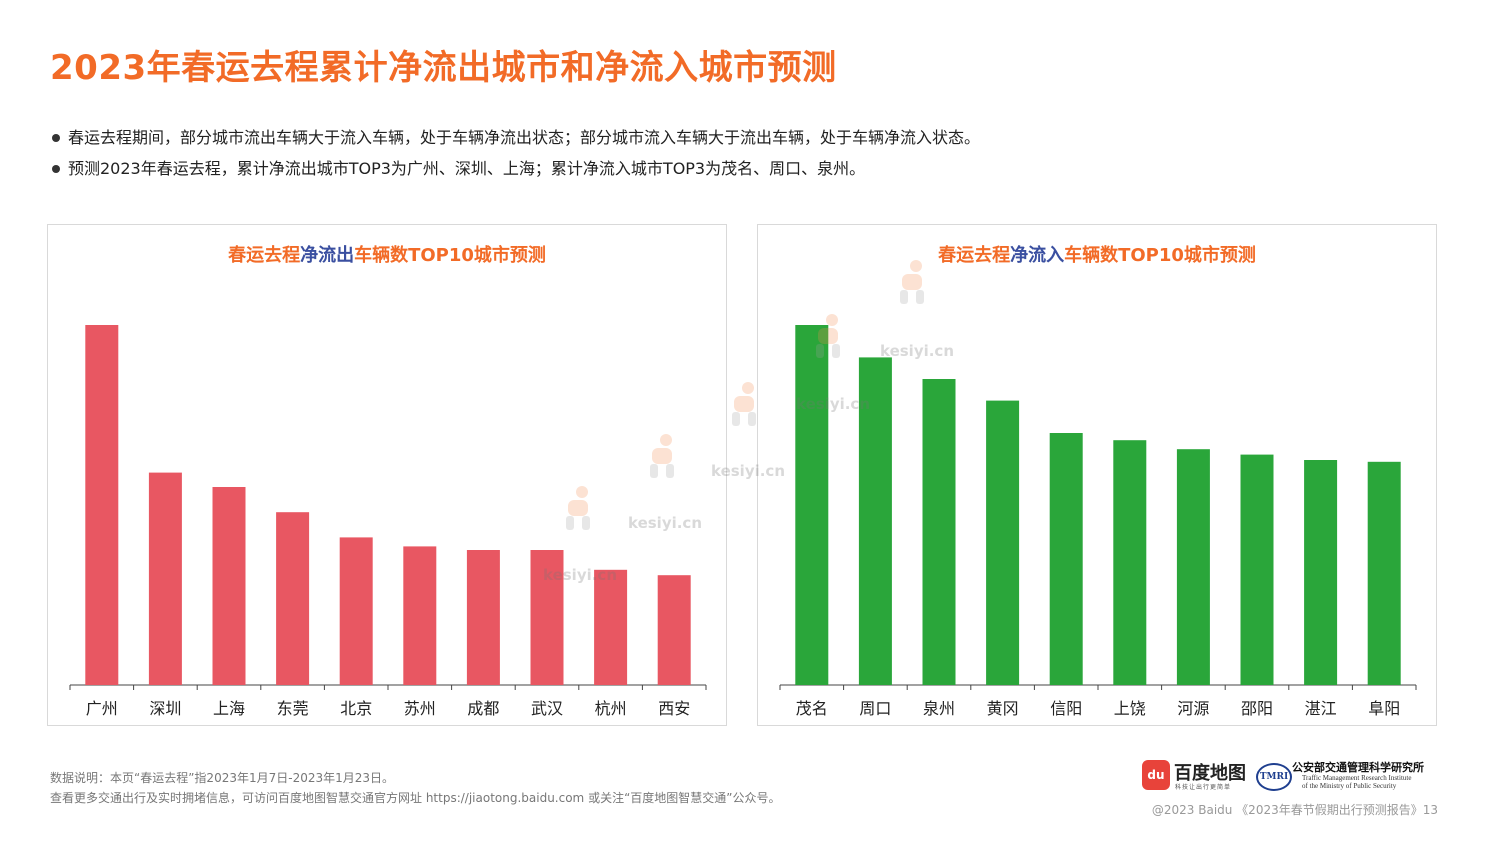  I want to click on inflow-chart-title: 春运去程净流入车辆数TOP10城市预测, so click(1097, 254).